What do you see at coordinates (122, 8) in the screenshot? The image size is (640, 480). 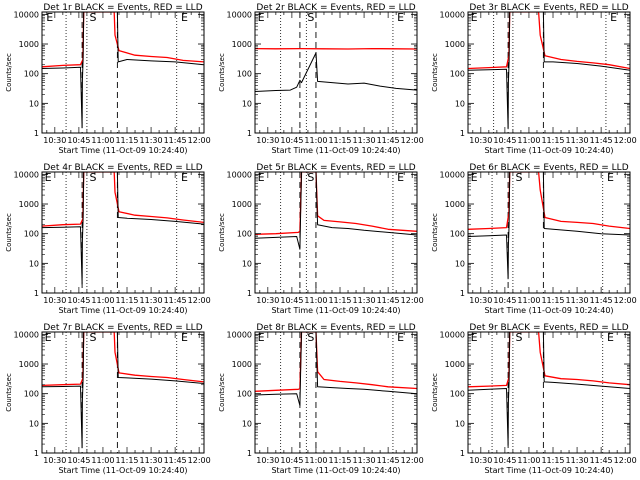 I see `chart-title: Det 1r BLACK = Events, RED = LLD` at bounding box center [122, 8].